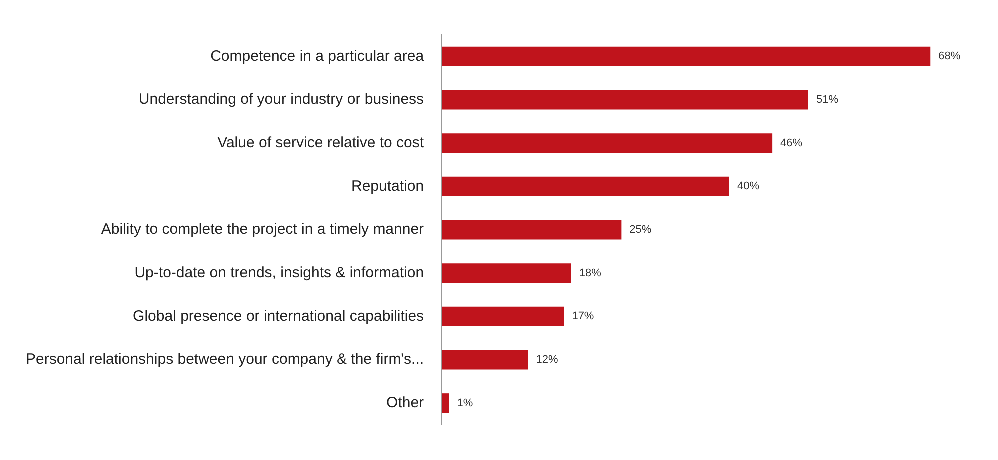 Image resolution: width=998 pixels, height=460 pixels. Describe the element at coordinates (321, 143) in the screenshot. I see `y-tick-label: Value of service relative to cost` at that location.